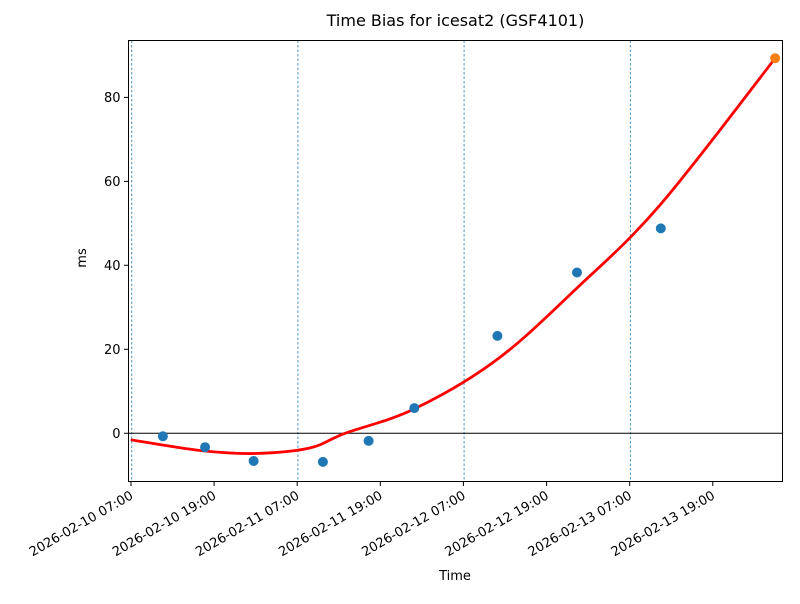 The height and width of the screenshot is (604, 800). What do you see at coordinates (112, 266) in the screenshot?
I see `y-tick-label: 40` at bounding box center [112, 266].